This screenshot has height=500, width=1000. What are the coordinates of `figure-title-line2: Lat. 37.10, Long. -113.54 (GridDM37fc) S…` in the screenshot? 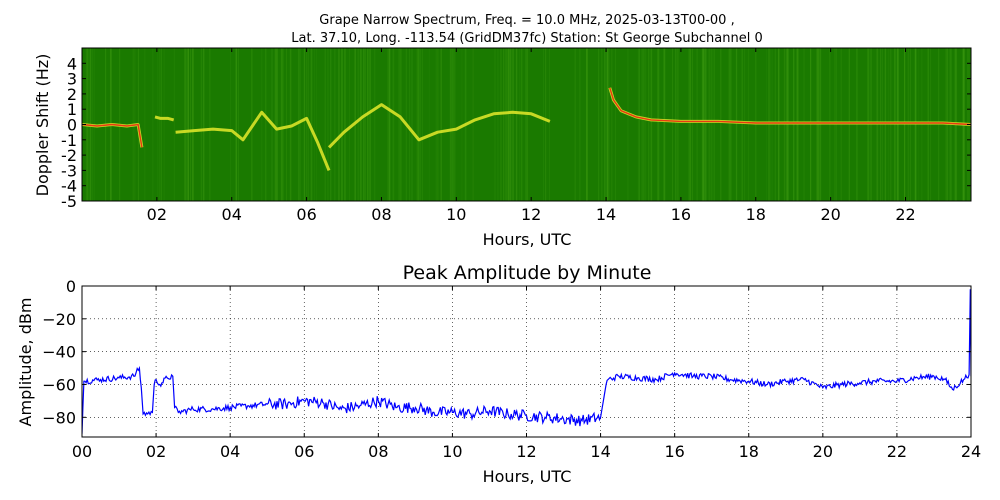 It's located at (526, 38).